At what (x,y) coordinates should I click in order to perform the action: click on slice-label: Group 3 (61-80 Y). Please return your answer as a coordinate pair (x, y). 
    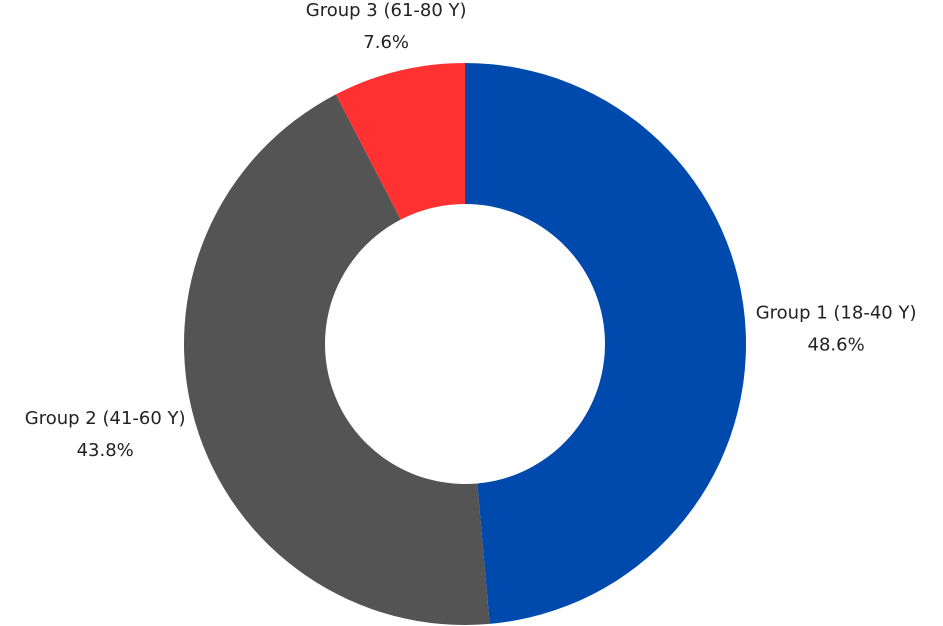
    Looking at the image, I should click on (386, 10).